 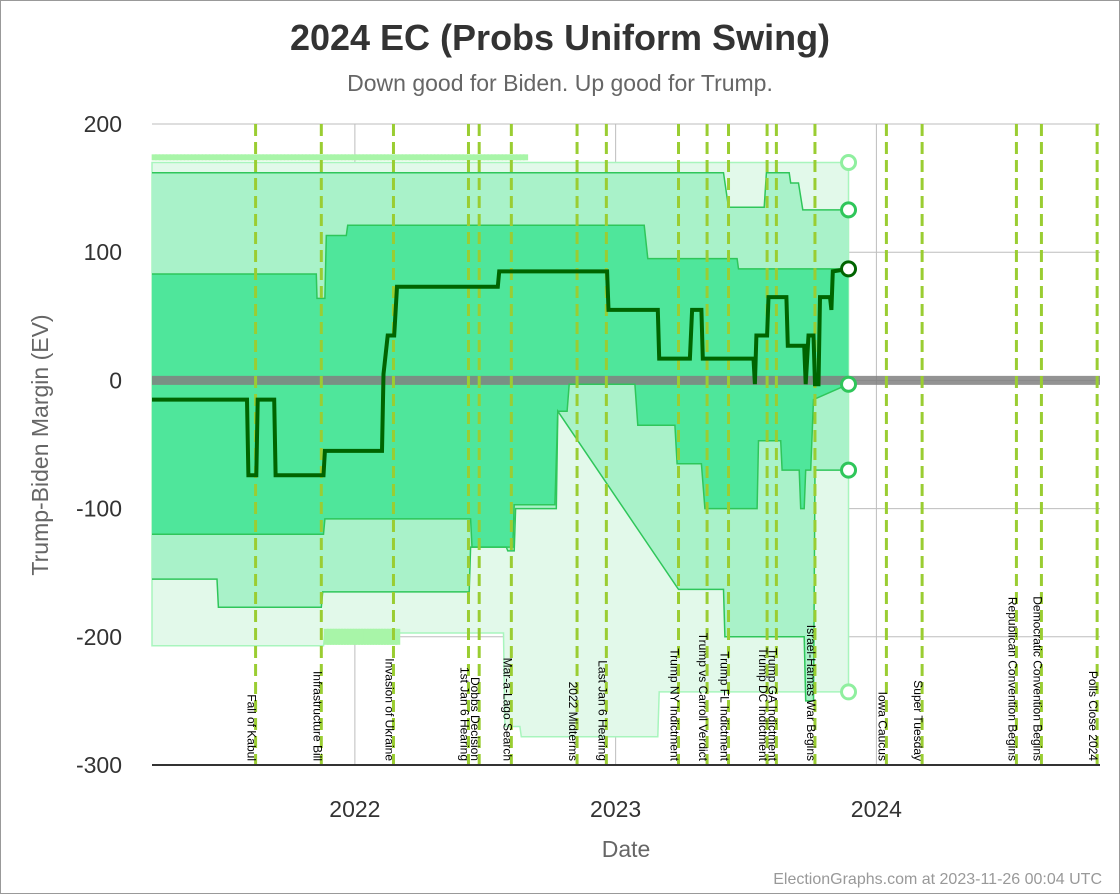 What do you see at coordinates (317, 716) in the screenshot?
I see `event-label: Infrastructure Bill` at bounding box center [317, 716].